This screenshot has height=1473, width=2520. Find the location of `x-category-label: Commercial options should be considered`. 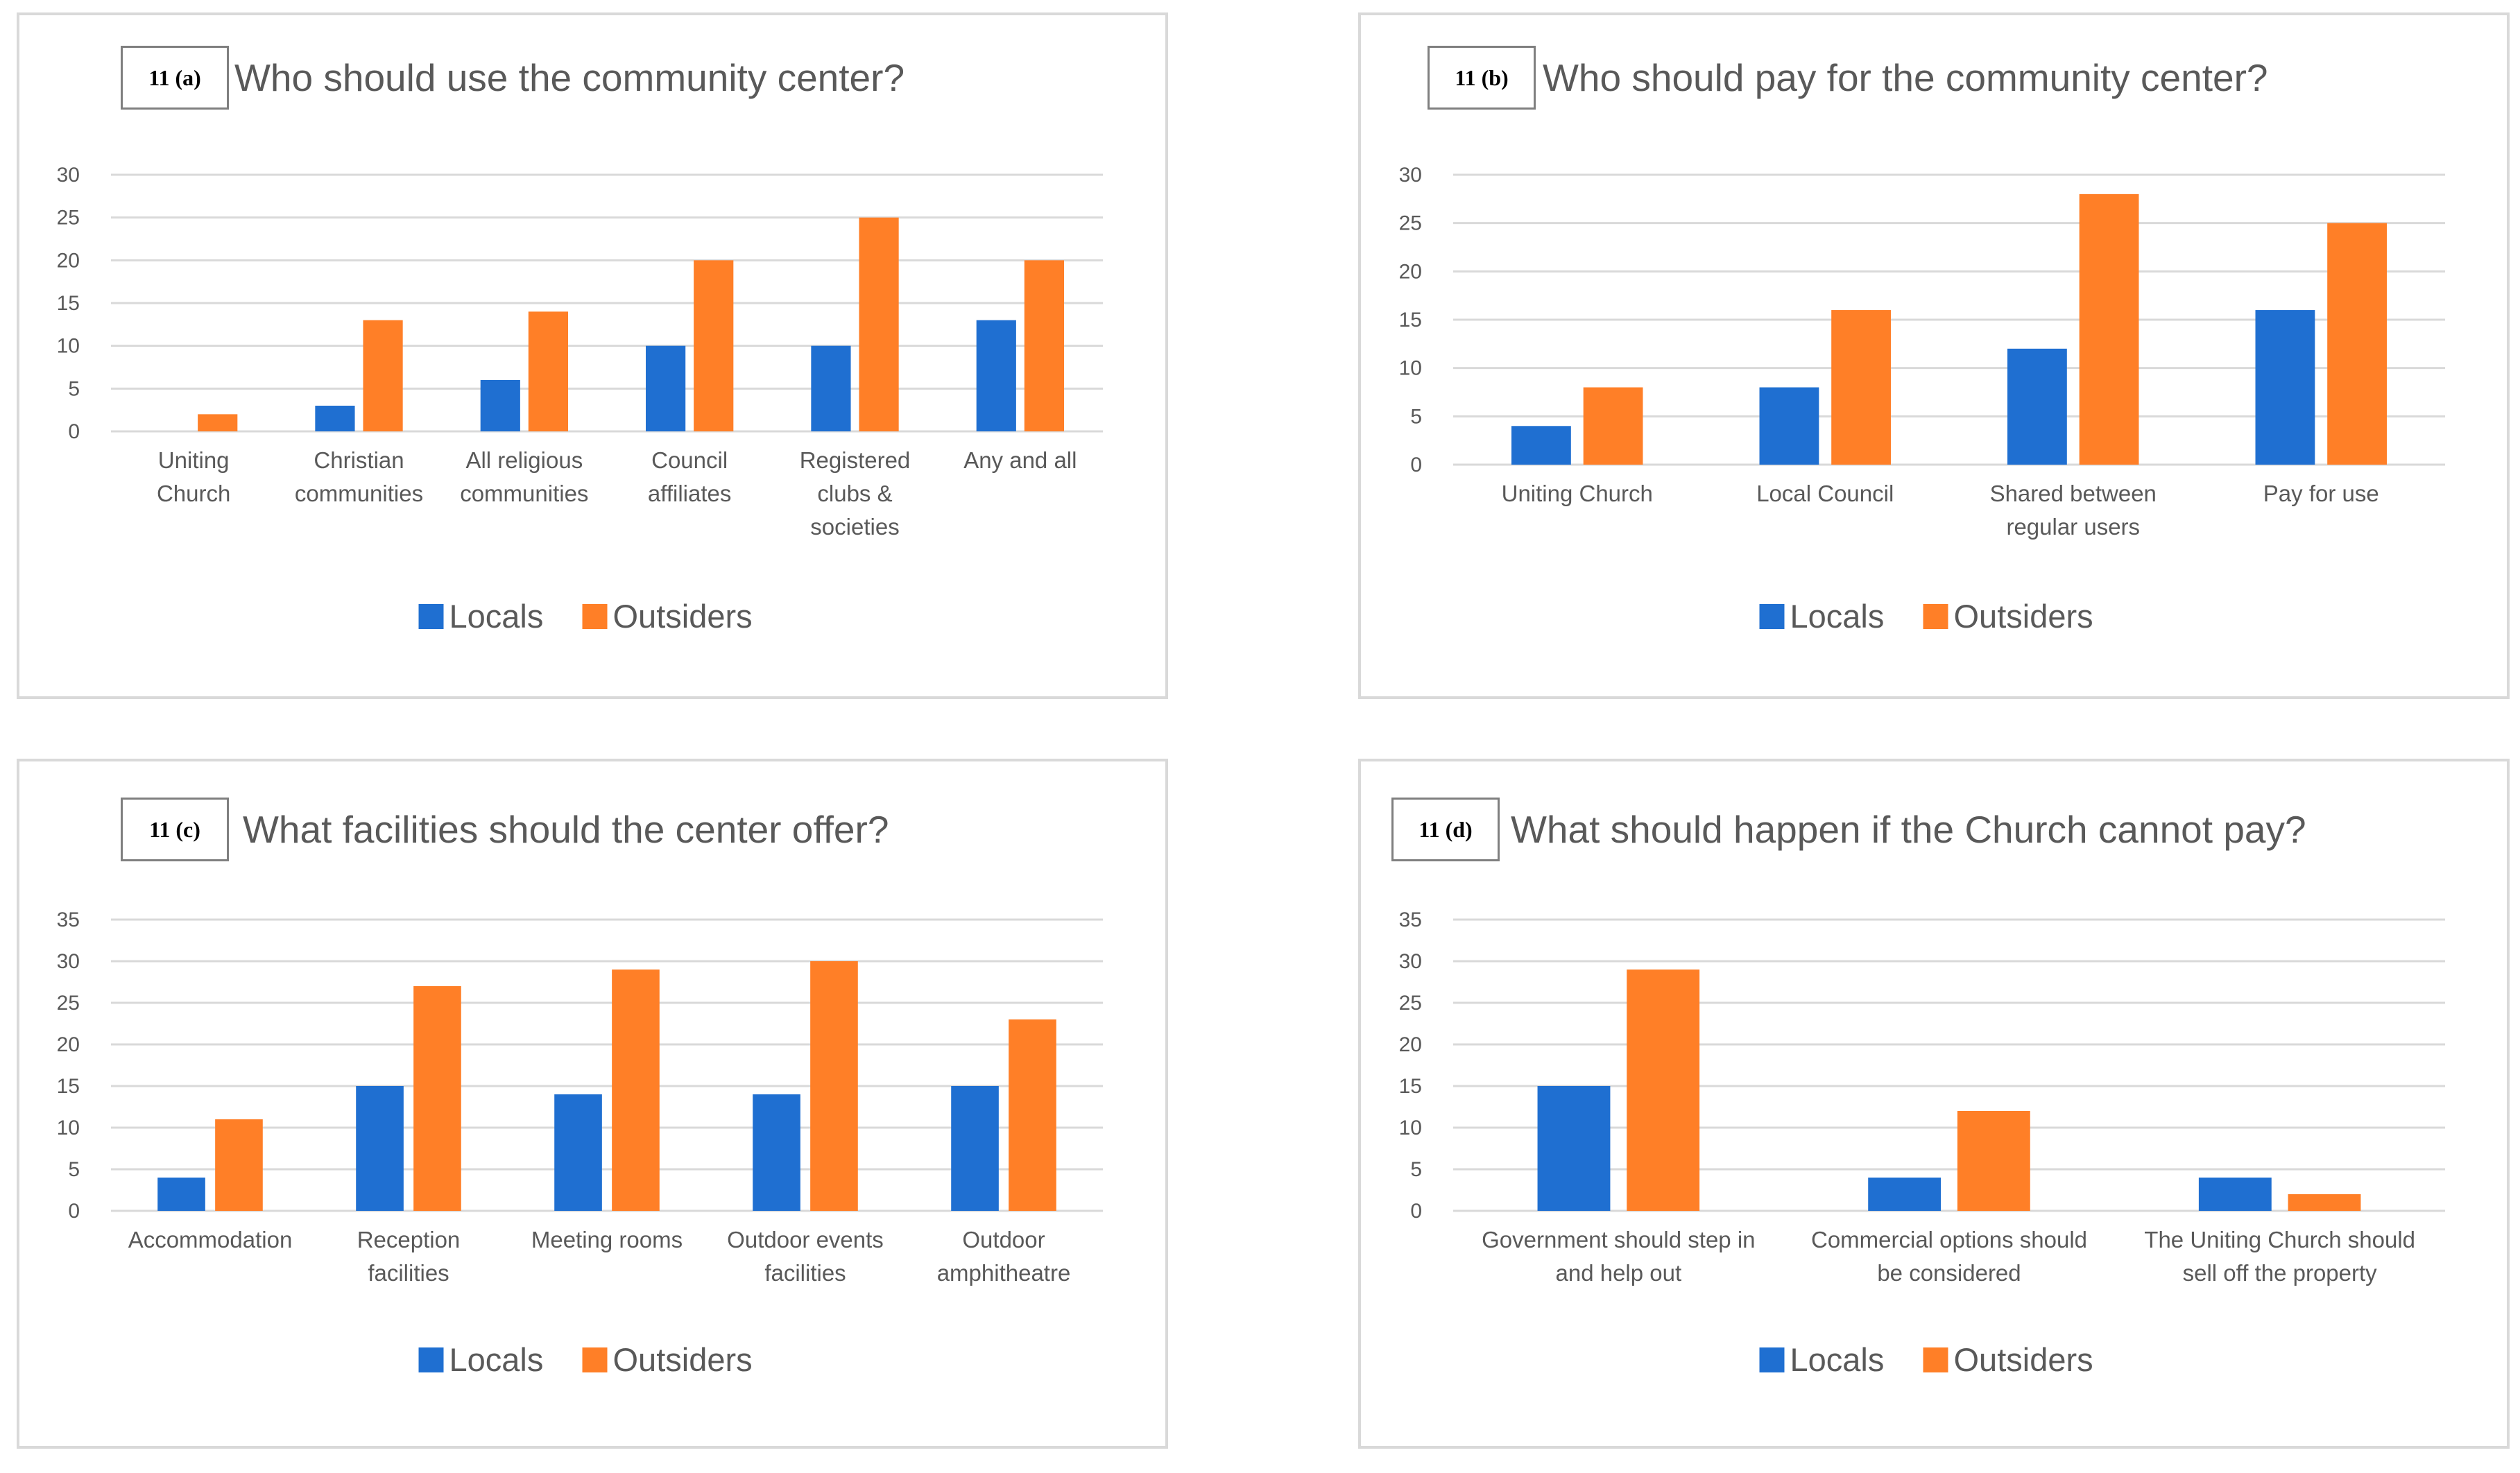

x-category-label: Commercial options should be considered is located at coordinates (1949, 1256).